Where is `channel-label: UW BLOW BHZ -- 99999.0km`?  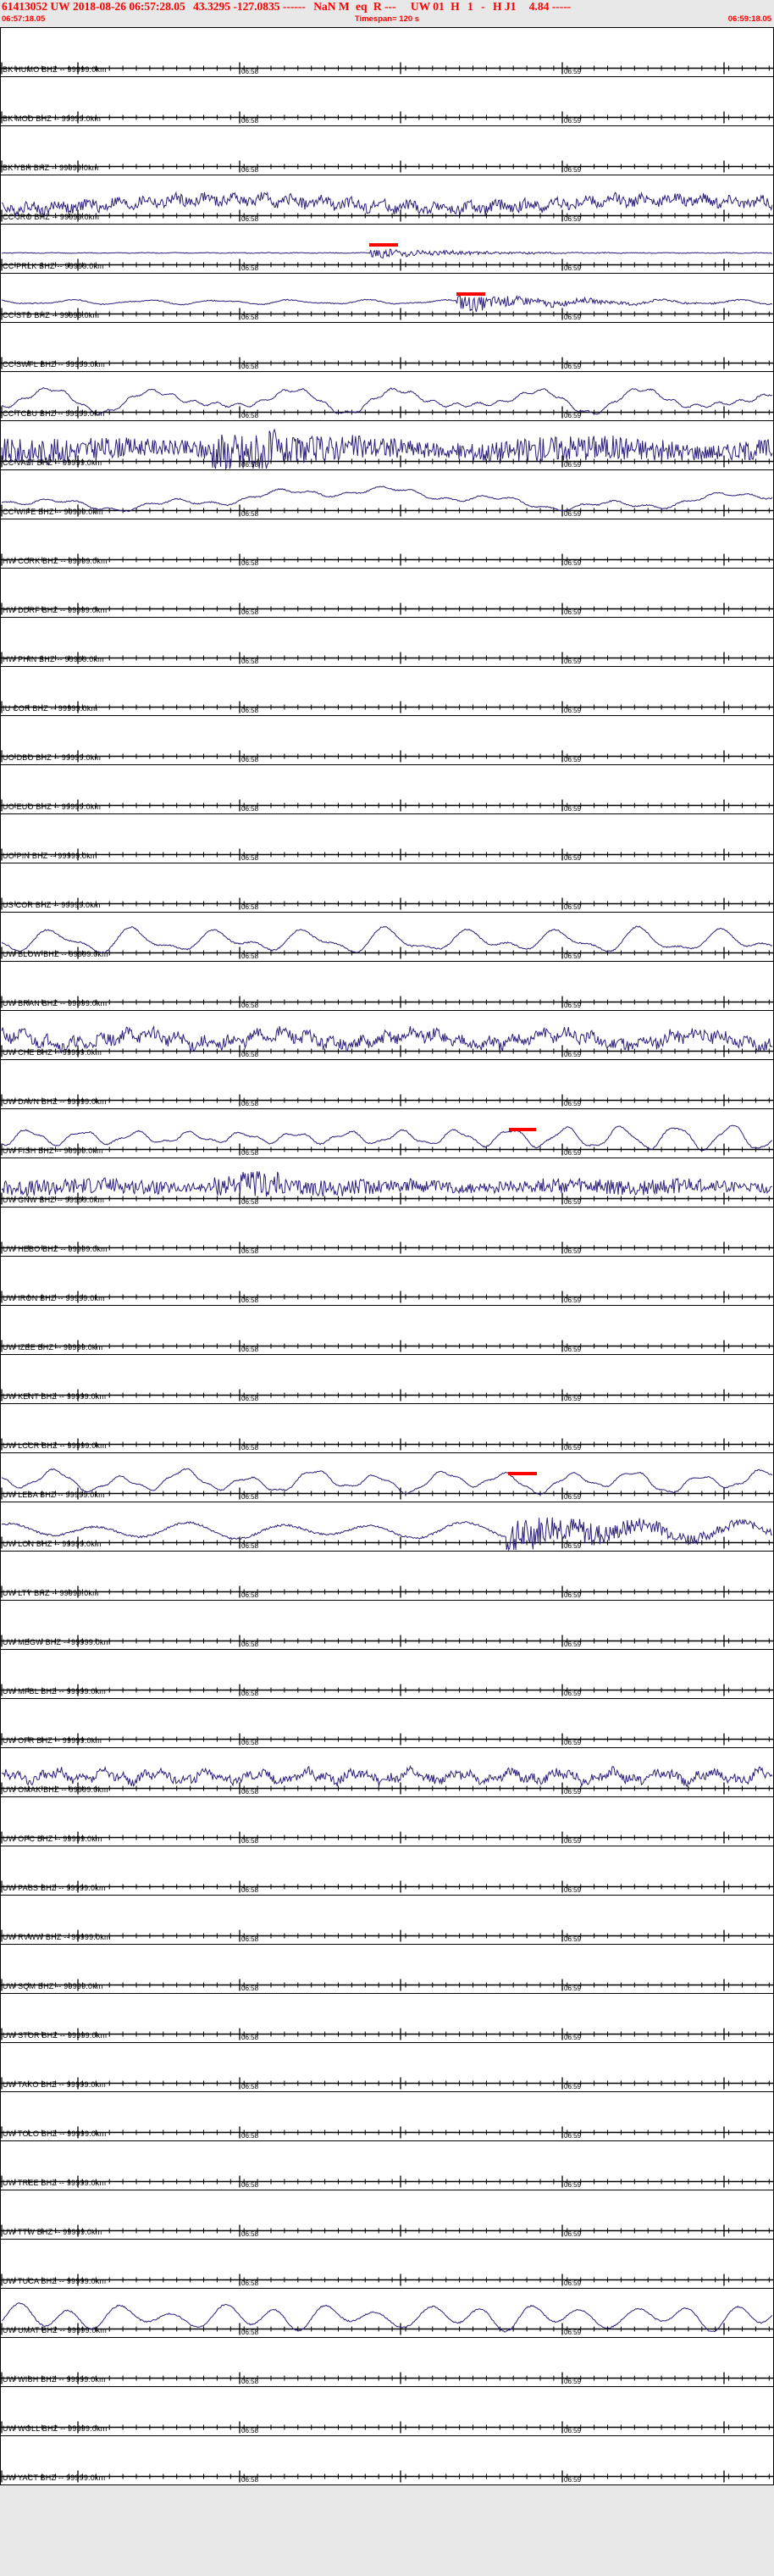 channel-label: UW BLOW BHZ -- 99999.0km is located at coordinates (55, 954).